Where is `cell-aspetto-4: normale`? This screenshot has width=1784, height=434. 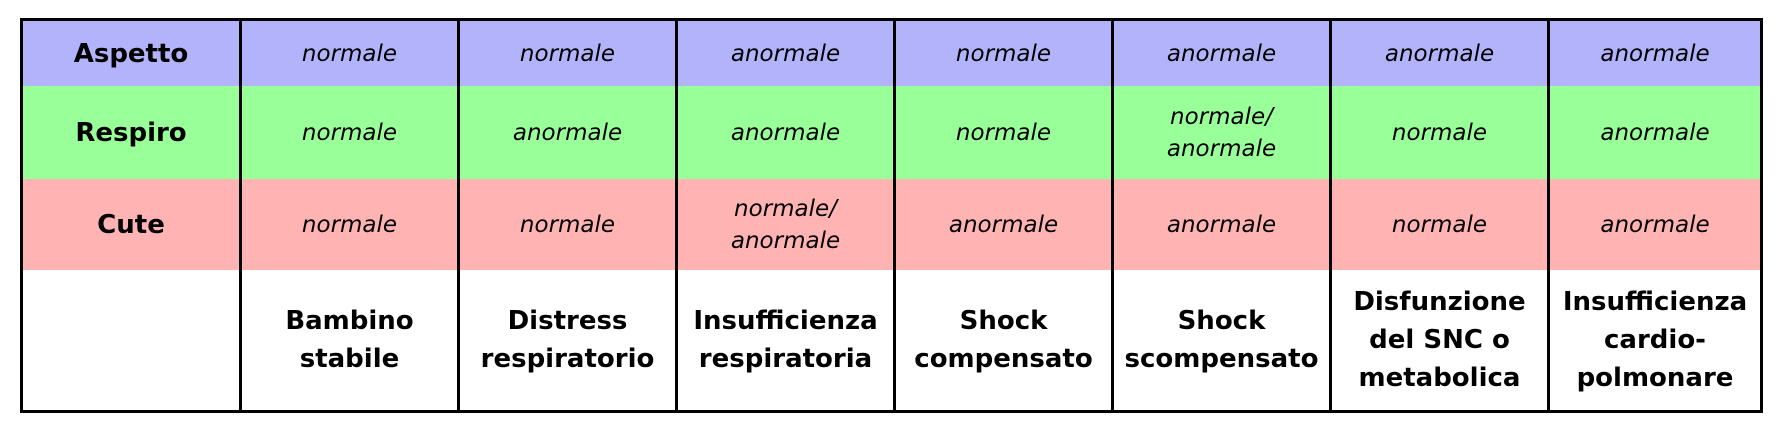
cell-aspetto-4: normale is located at coordinates (1002, 53).